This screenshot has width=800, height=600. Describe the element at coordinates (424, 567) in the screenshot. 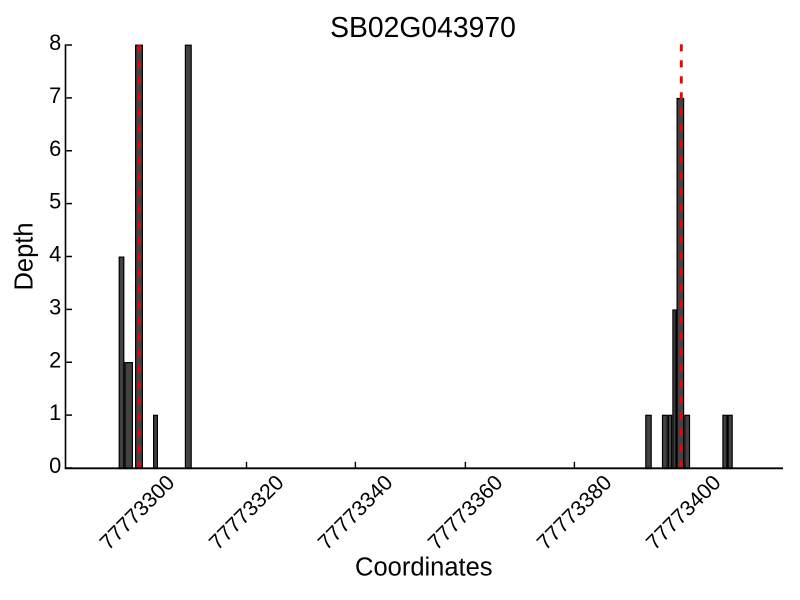

I see `svg-text: Coordinates` at that location.